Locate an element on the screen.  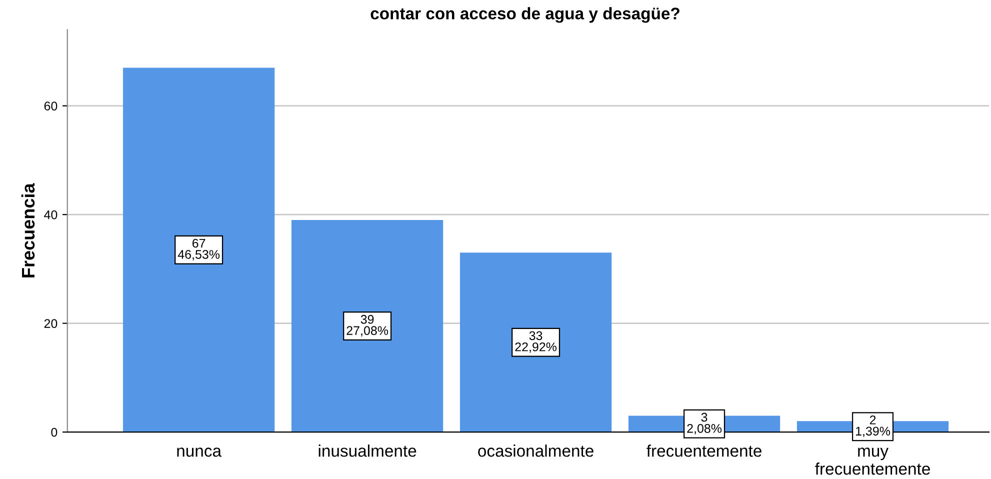
data-label: 33 22,92% is located at coordinates (536, 342).